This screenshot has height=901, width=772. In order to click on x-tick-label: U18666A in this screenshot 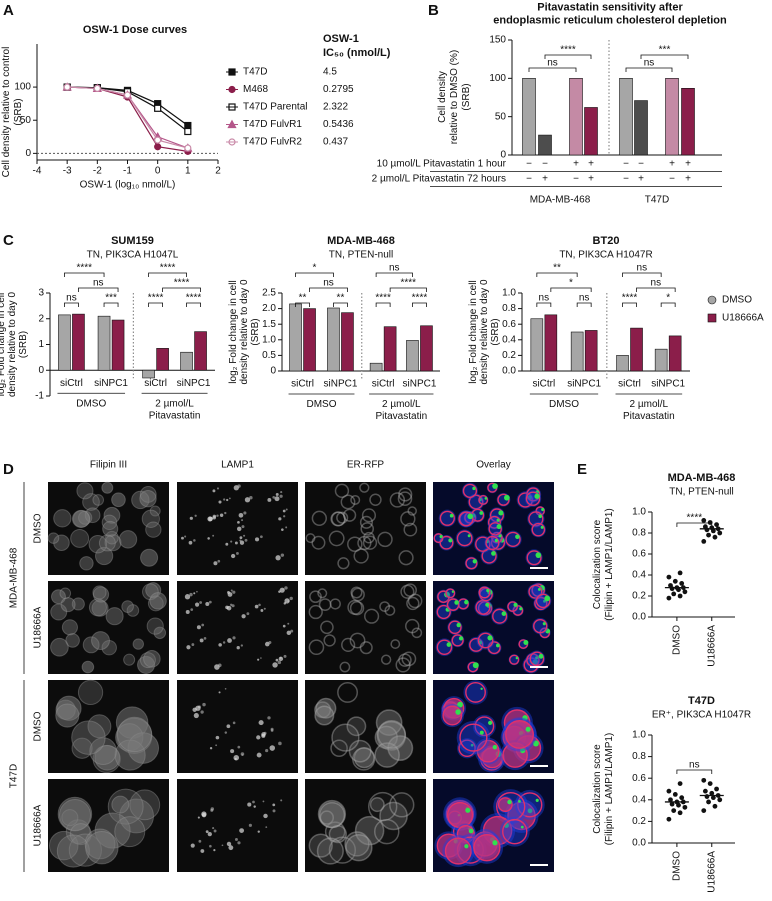, I will do `click(711, 646)`.